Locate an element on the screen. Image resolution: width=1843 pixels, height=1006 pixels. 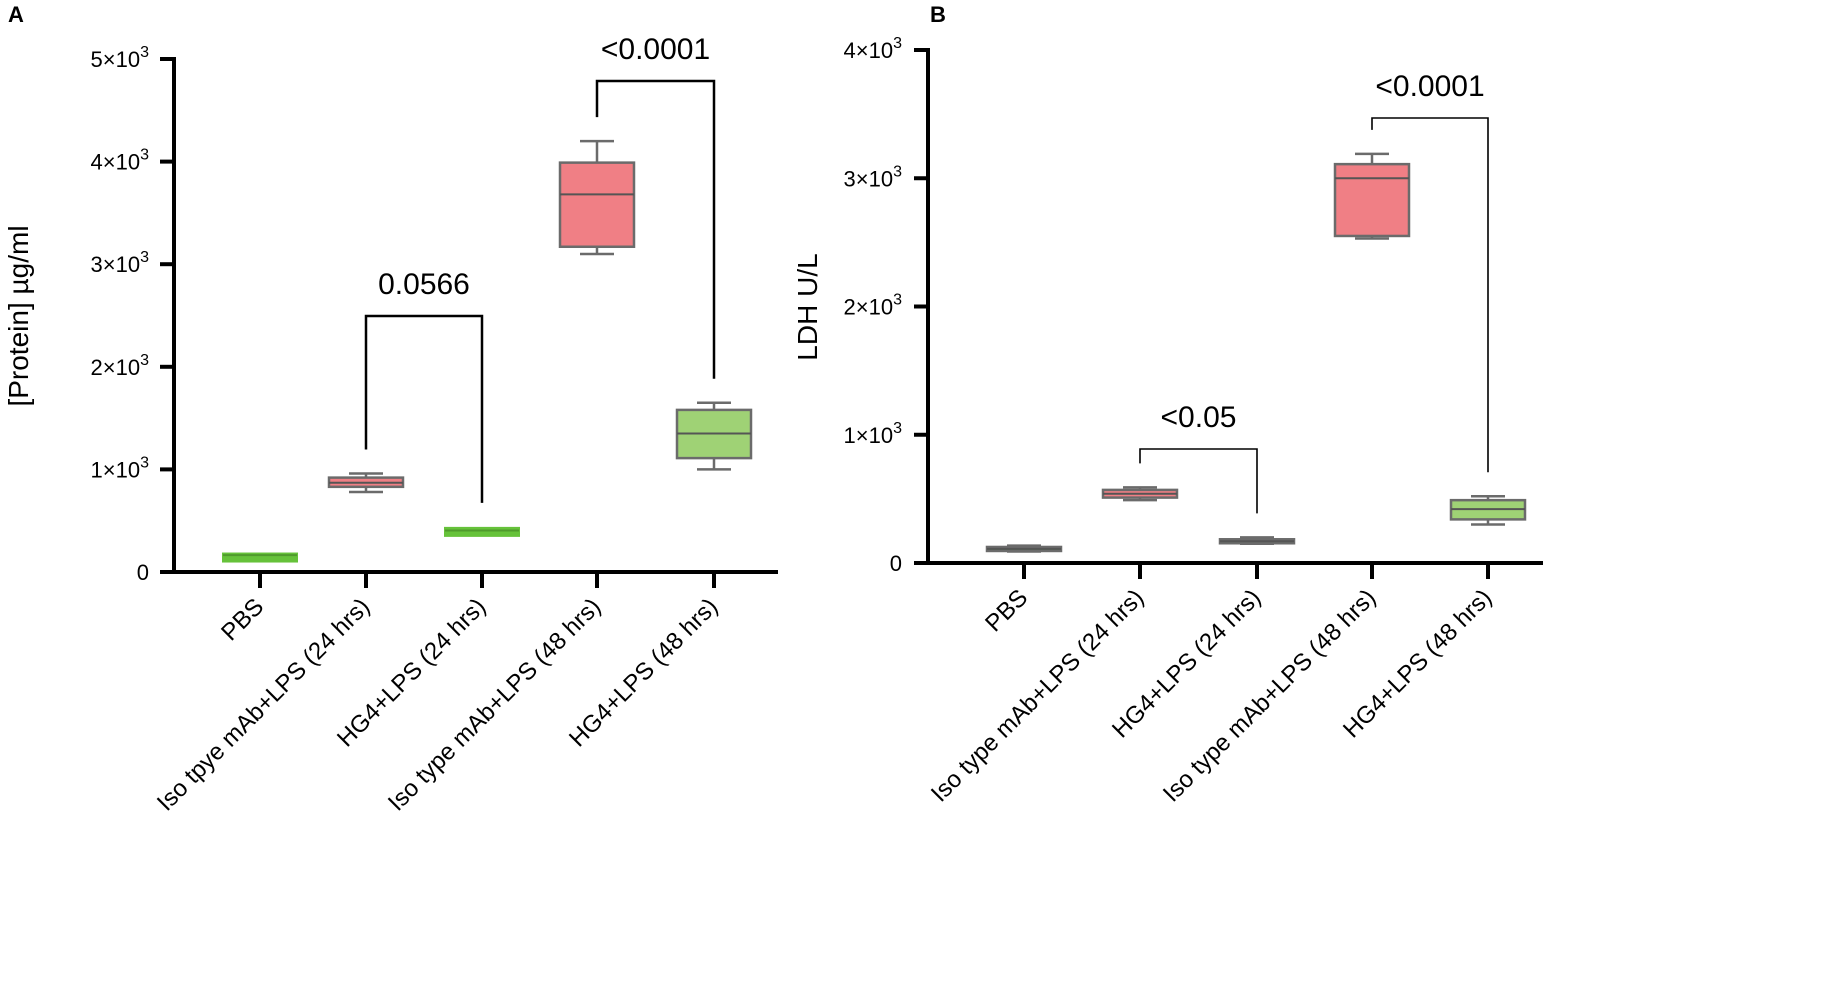
significance-bracket-1: <0.05 is located at coordinates (1198, 457).